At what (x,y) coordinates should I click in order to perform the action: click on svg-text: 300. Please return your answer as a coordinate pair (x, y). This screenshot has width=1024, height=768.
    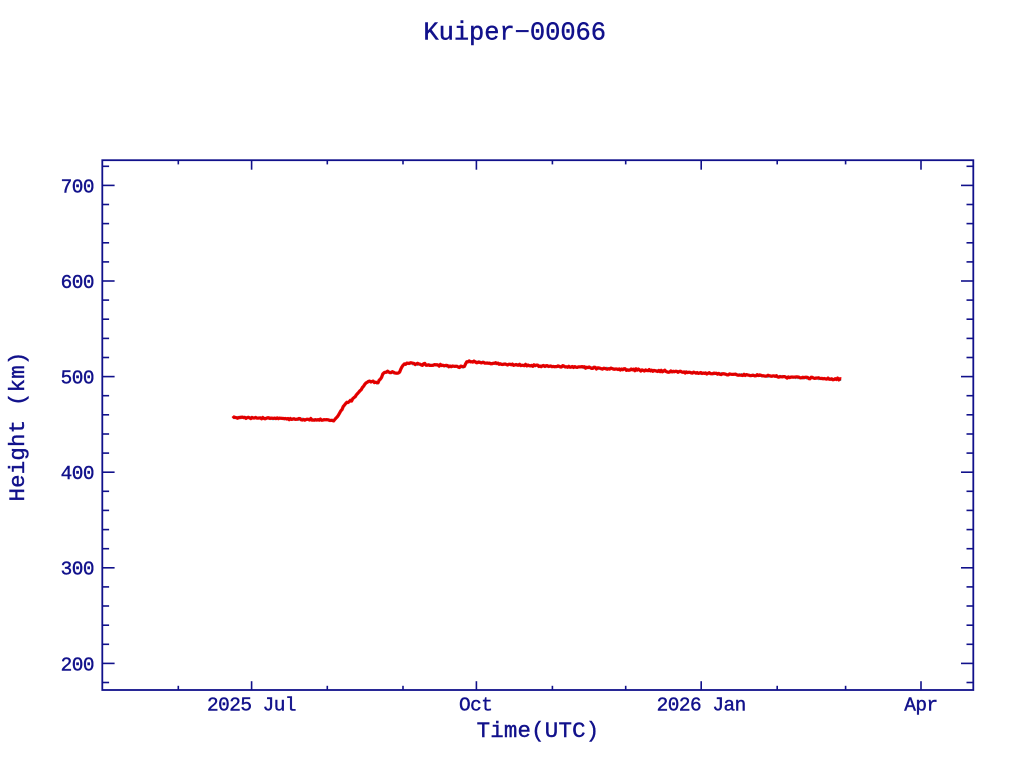
    Looking at the image, I should click on (77, 570).